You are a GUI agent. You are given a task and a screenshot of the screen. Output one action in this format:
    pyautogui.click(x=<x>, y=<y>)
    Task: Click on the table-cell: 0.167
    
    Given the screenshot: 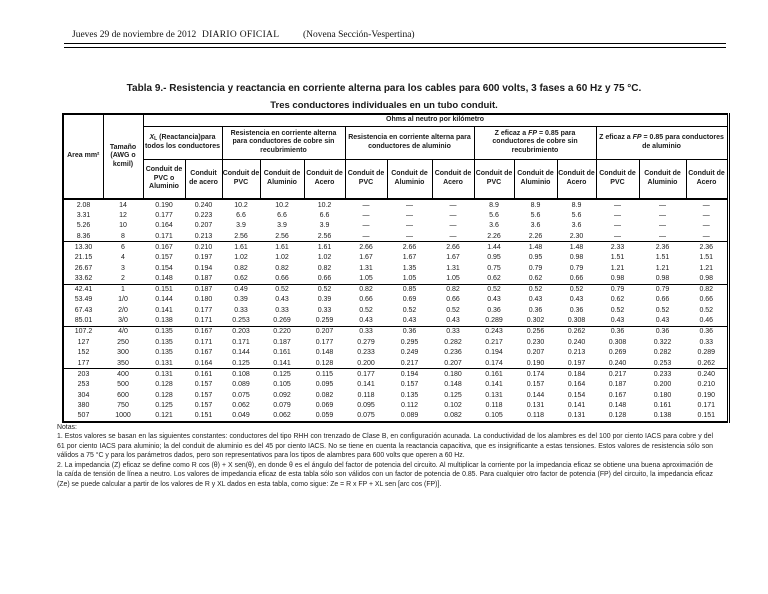 What is the action you would take?
    pyautogui.click(x=617, y=395)
    